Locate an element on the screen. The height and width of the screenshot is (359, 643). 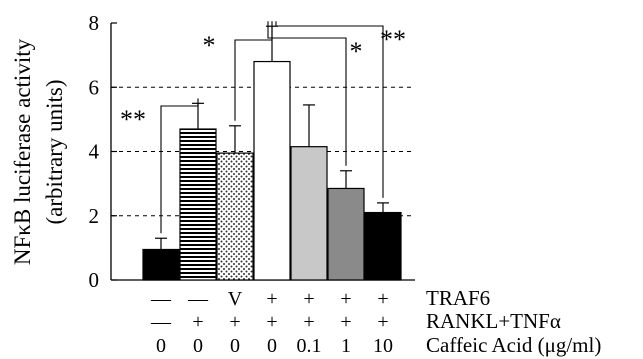
y-tick-label: 2 is located at coordinates (94, 216).